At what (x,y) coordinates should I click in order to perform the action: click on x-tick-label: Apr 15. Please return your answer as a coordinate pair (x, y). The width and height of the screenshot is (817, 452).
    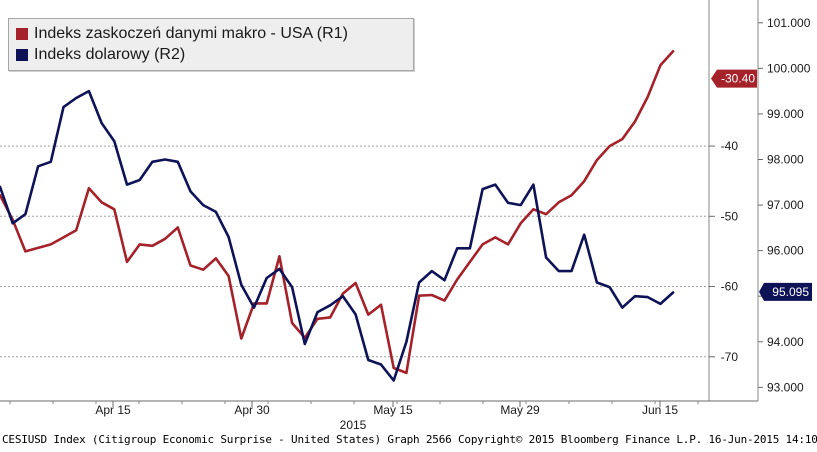
    Looking at the image, I should click on (113, 410).